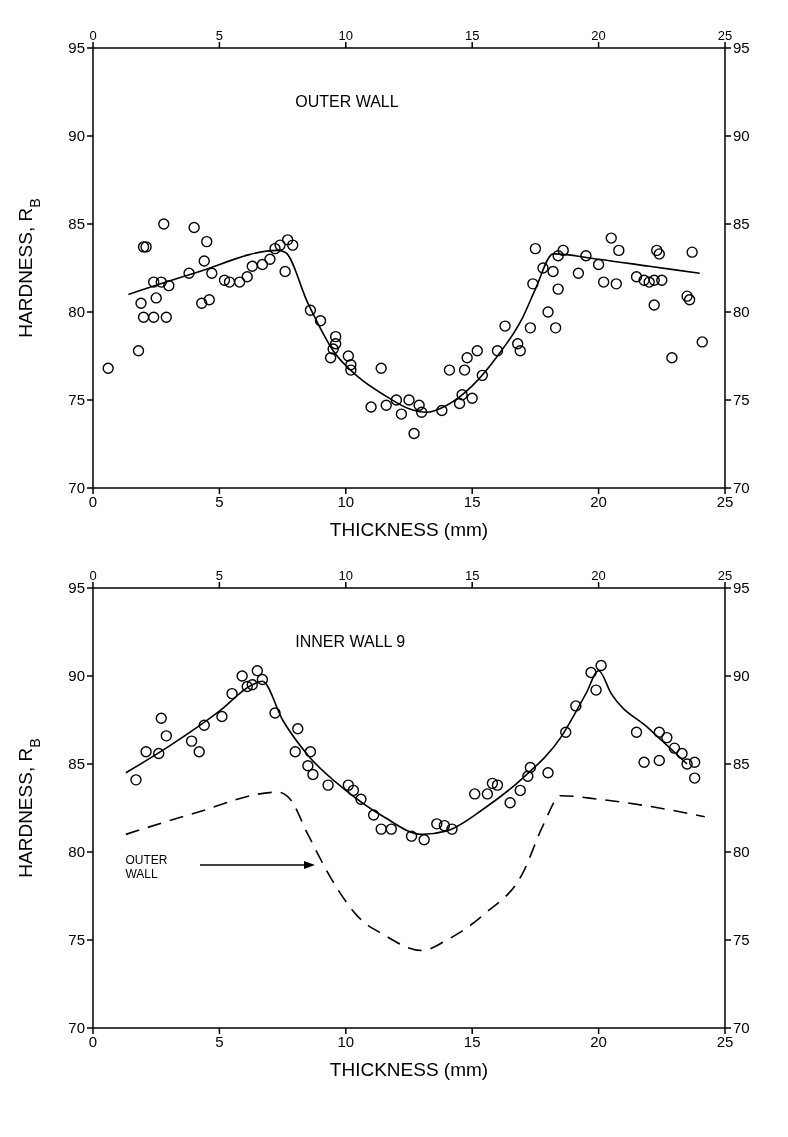 This screenshot has height=1137, width=788. What do you see at coordinates (76, 400) in the screenshot?
I see `y-tick-label: 75` at bounding box center [76, 400].